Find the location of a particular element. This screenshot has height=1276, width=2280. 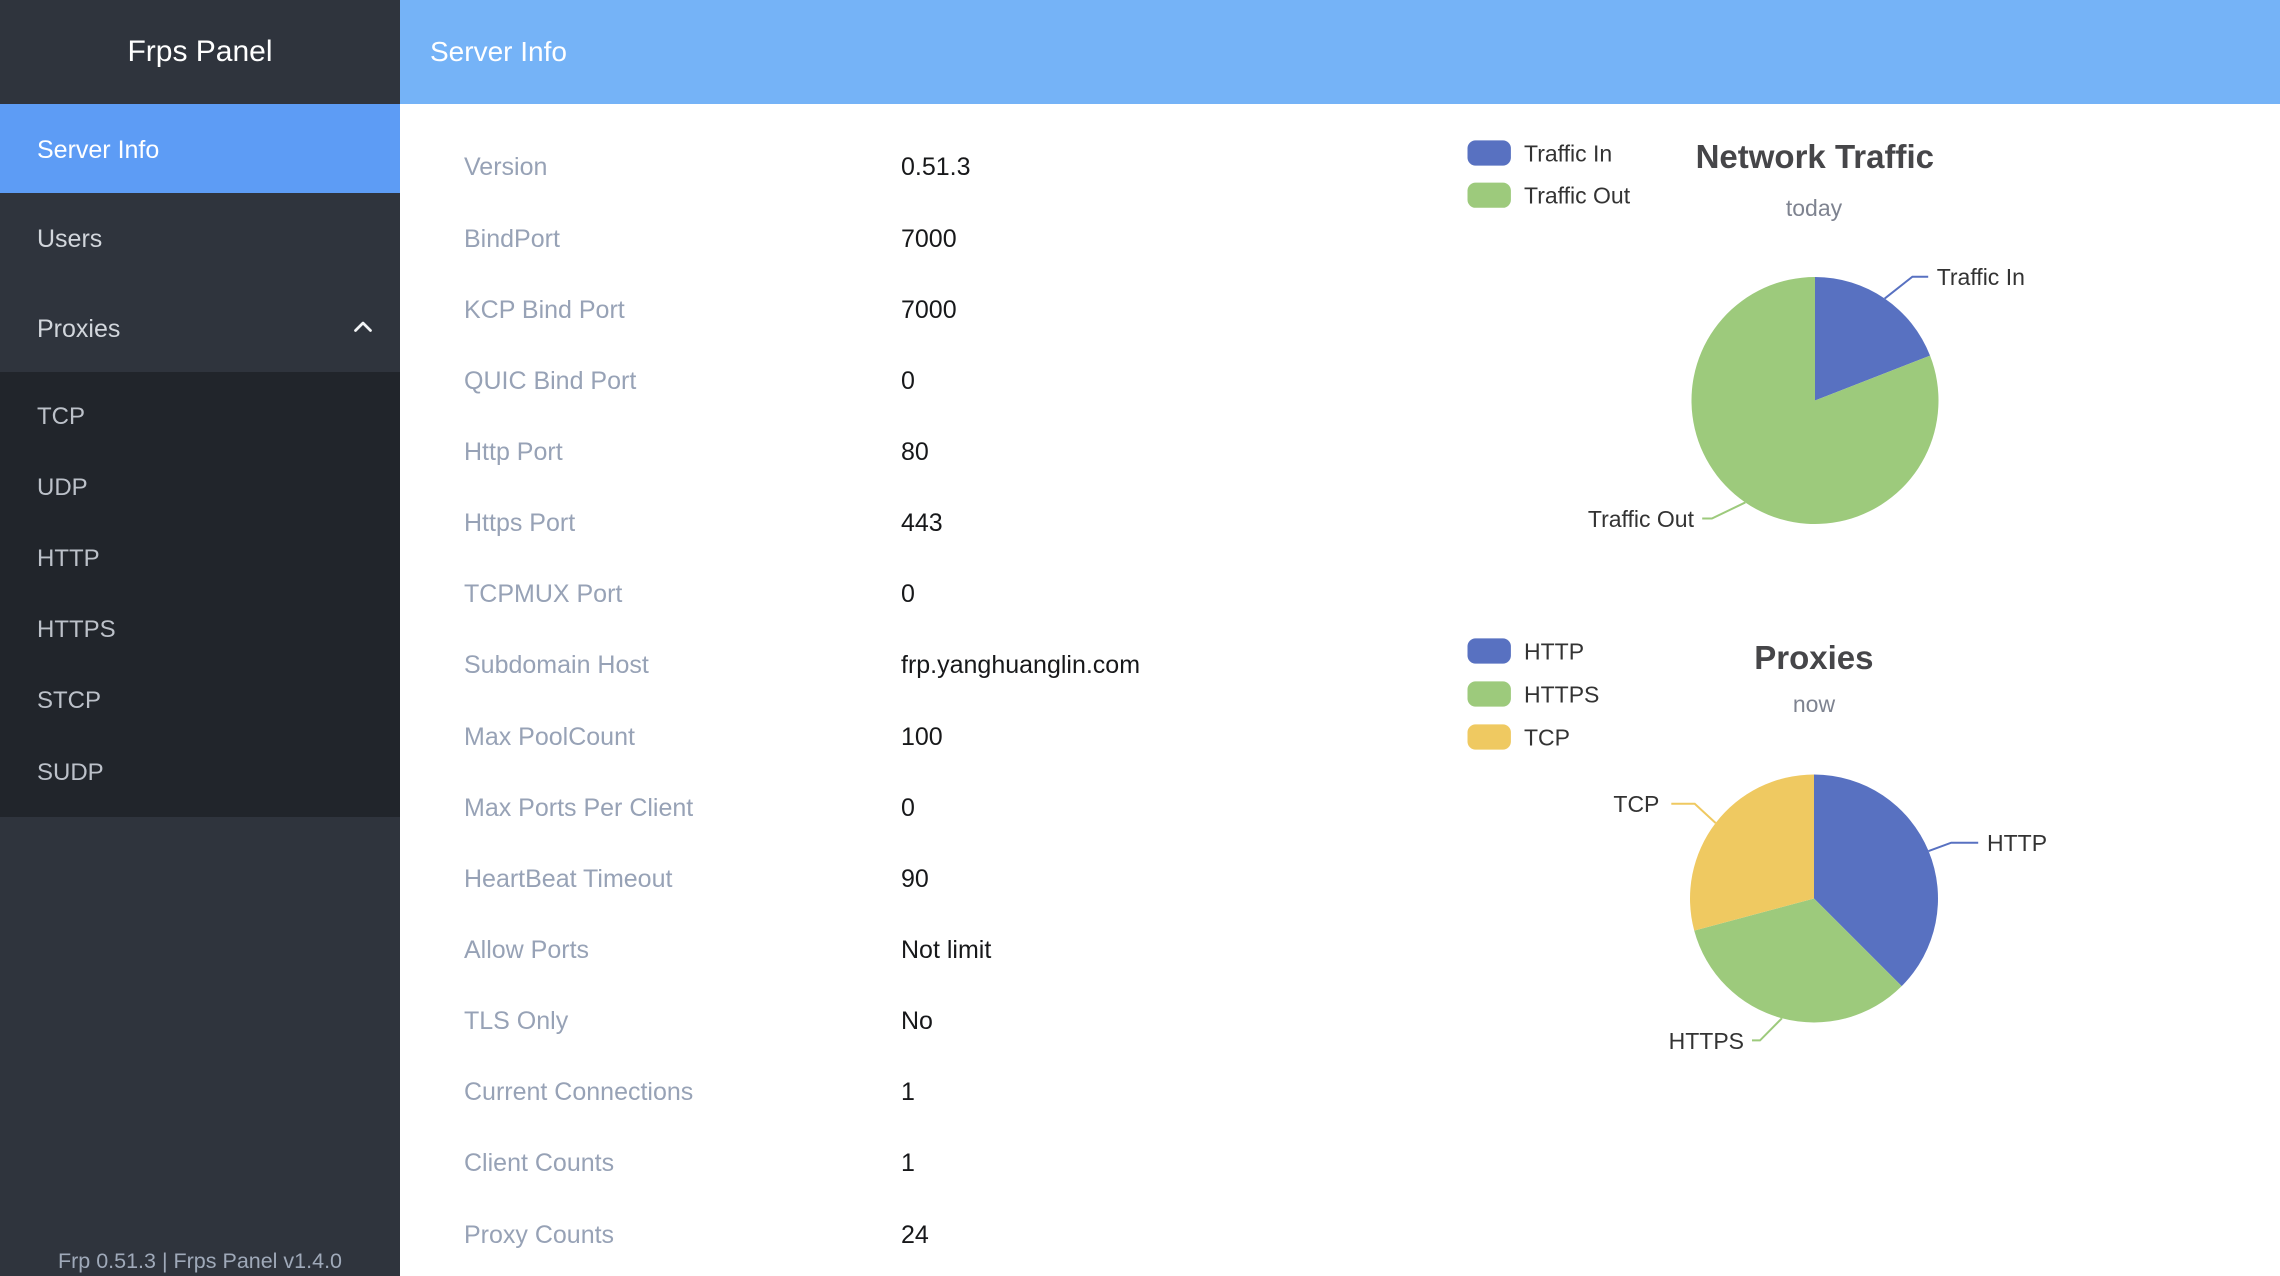

svg-text: today is located at coordinates (1814, 208).